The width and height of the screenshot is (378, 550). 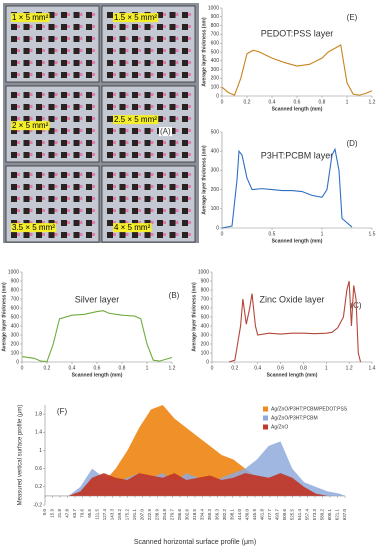 What do you see at coordinates (142, 515) in the screenshot?
I see `x-tick-label: 207.0` at bounding box center [142, 515].